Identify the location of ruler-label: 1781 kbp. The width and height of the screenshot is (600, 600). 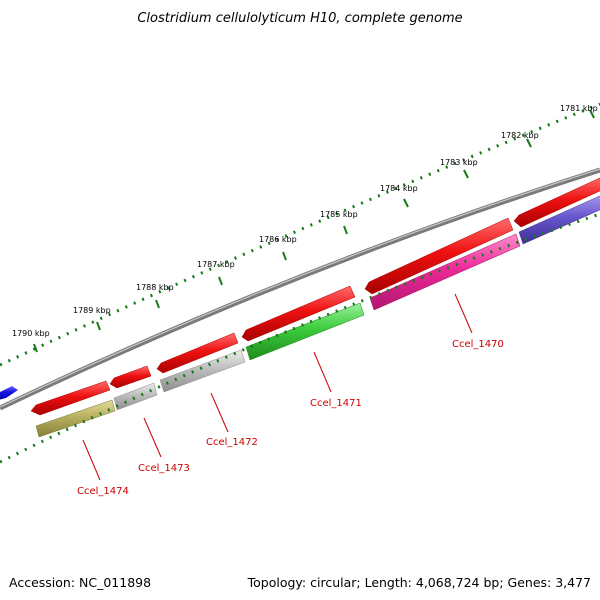
(579, 108).